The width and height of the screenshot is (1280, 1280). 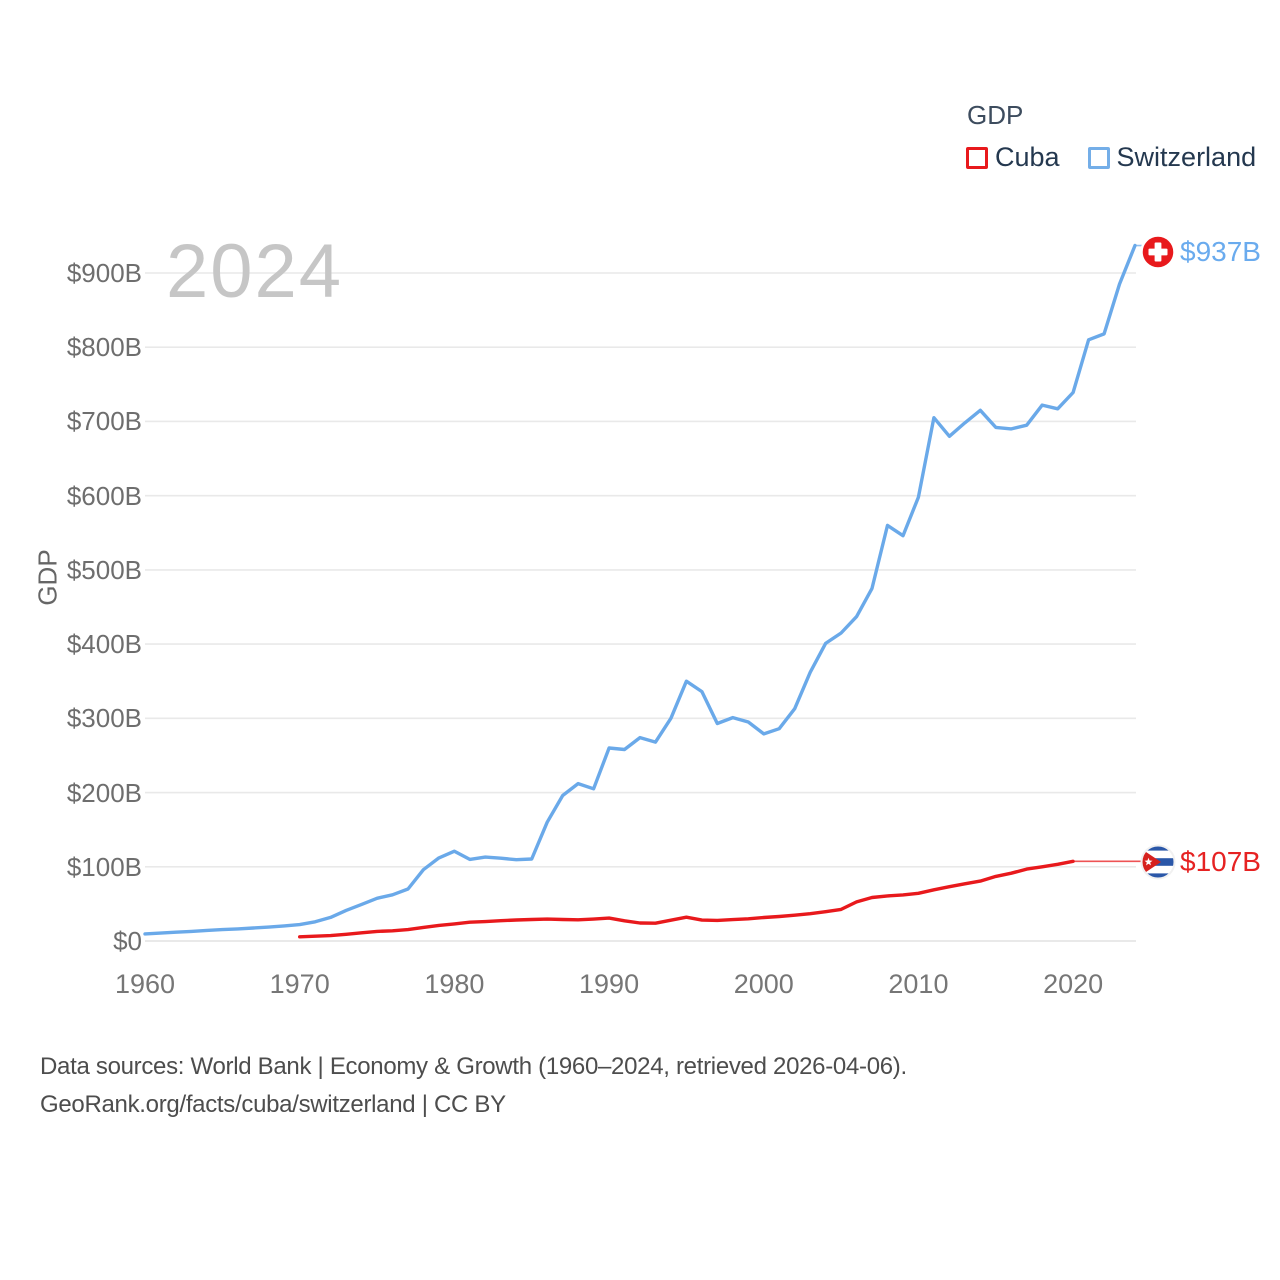 I want to click on legend-item-cuba: Cuba, so click(x=1013, y=157).